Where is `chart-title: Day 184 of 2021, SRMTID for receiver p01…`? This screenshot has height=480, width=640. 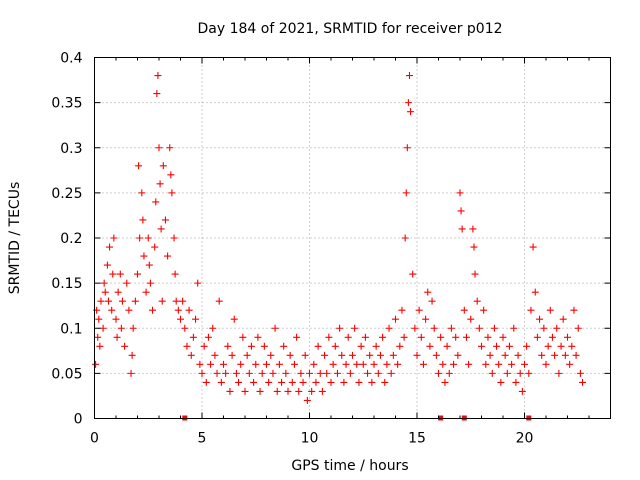 chart-title: Day 184 of 2021, SRMTID for receiver p01… is located at coordinates (349, 29).